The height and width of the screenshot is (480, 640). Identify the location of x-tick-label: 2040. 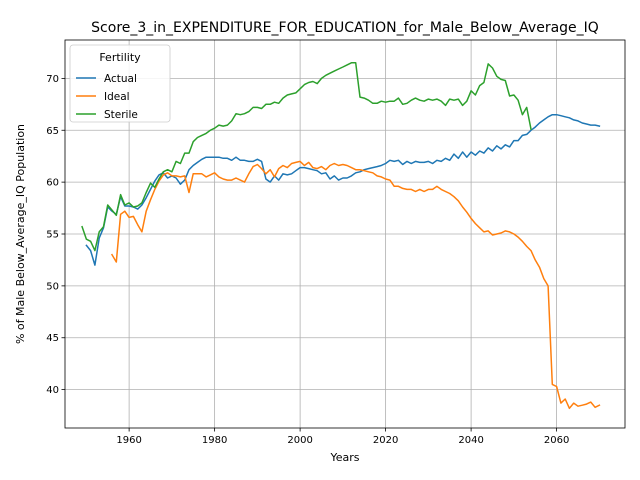
(470, 440).